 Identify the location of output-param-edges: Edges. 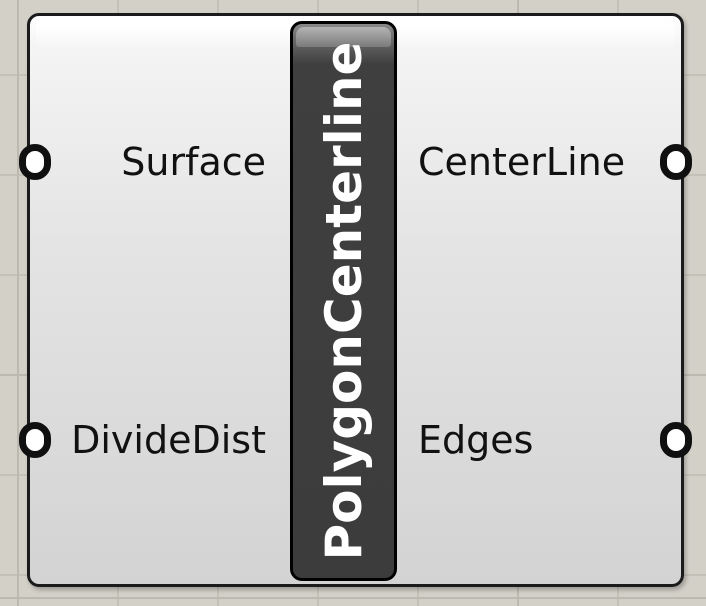
(476, 440).